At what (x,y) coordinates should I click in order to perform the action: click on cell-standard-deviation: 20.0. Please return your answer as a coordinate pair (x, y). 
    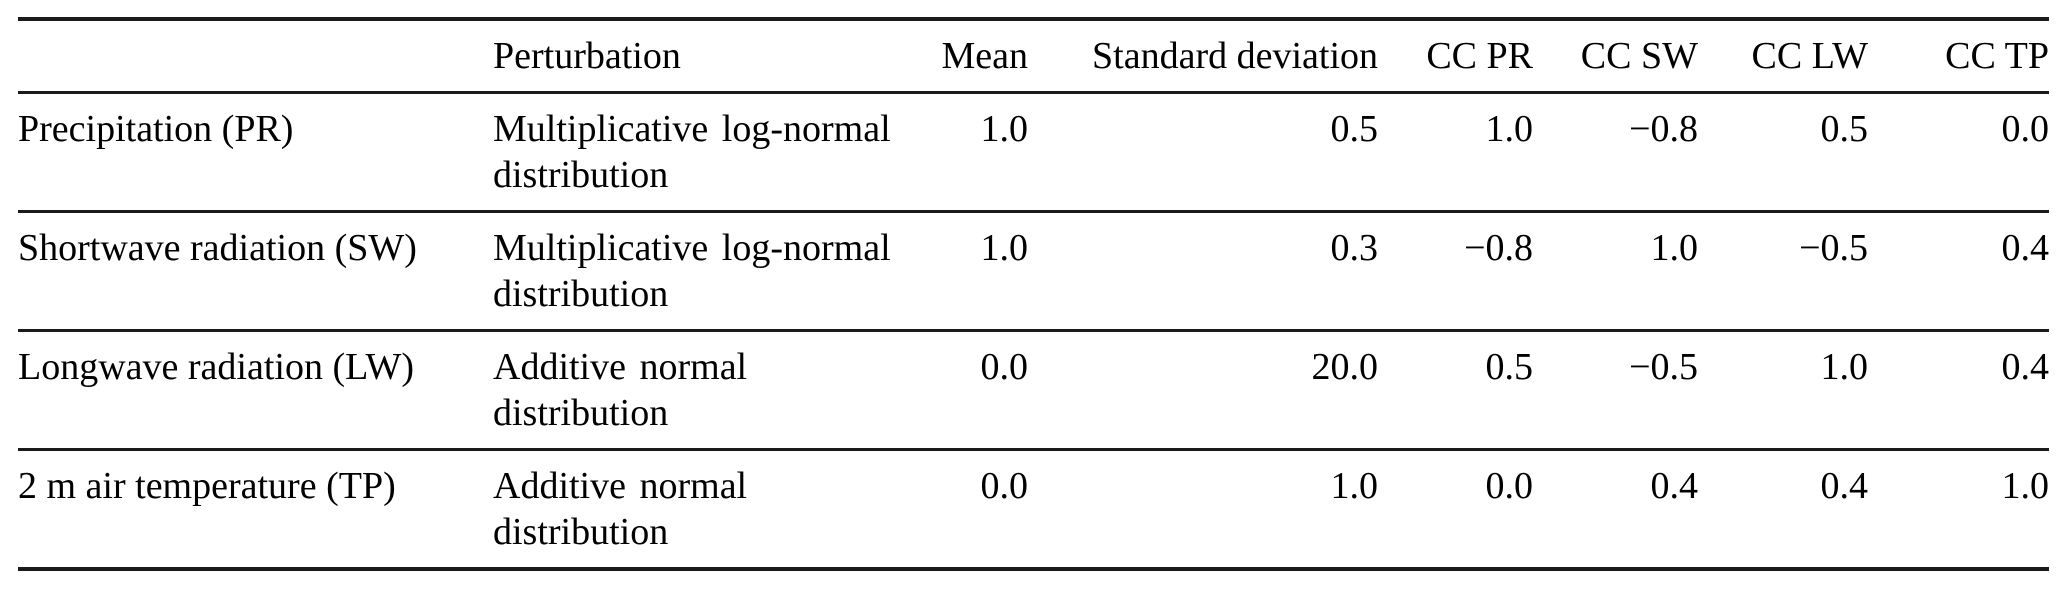
    Looking at the image, I should click on (1345, 367).